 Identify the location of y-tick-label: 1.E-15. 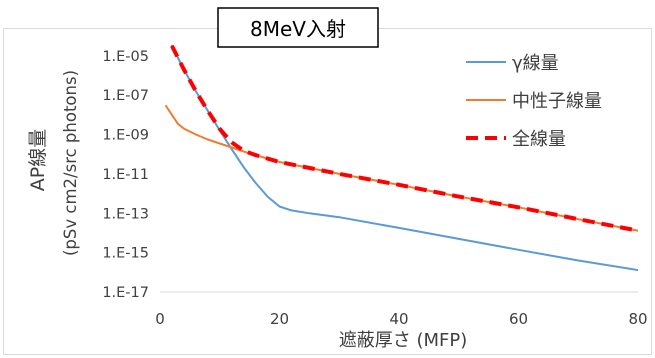
(125, 254).